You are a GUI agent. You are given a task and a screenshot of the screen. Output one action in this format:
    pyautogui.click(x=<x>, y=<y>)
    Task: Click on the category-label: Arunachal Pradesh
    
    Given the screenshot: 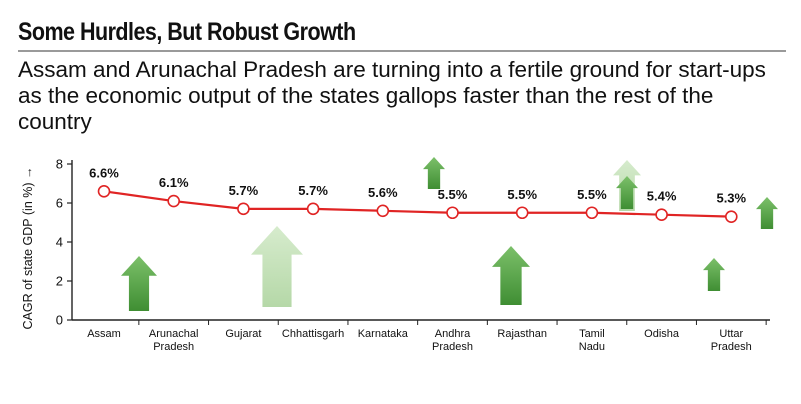 What is the action you would take?
    pyautogui.click(x=174, y=340)
    